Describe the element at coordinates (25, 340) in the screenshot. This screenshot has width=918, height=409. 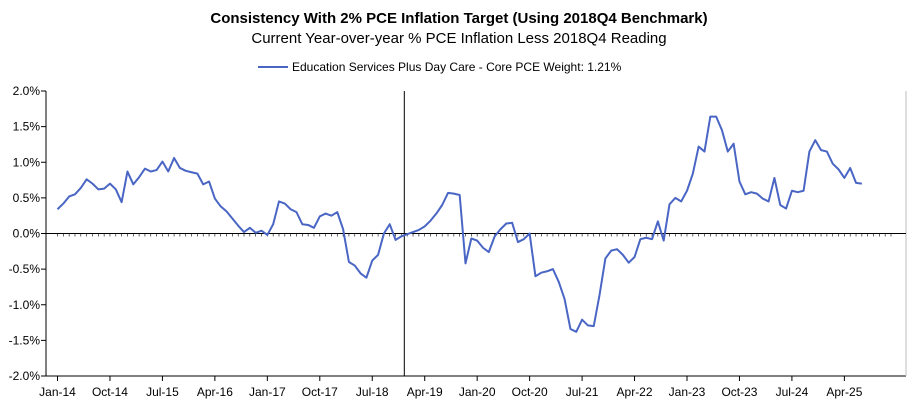
I see `y-tick-label: -1.5%` at that location.